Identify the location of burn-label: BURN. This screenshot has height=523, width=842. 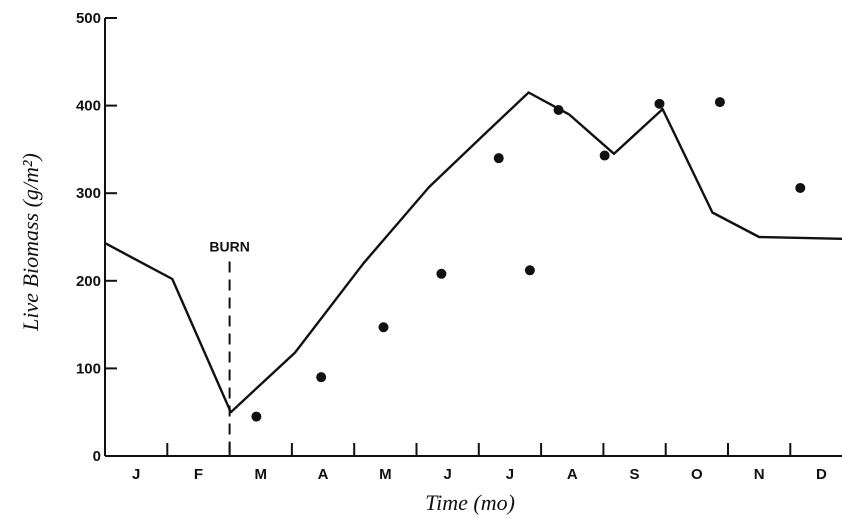
(229, 247).